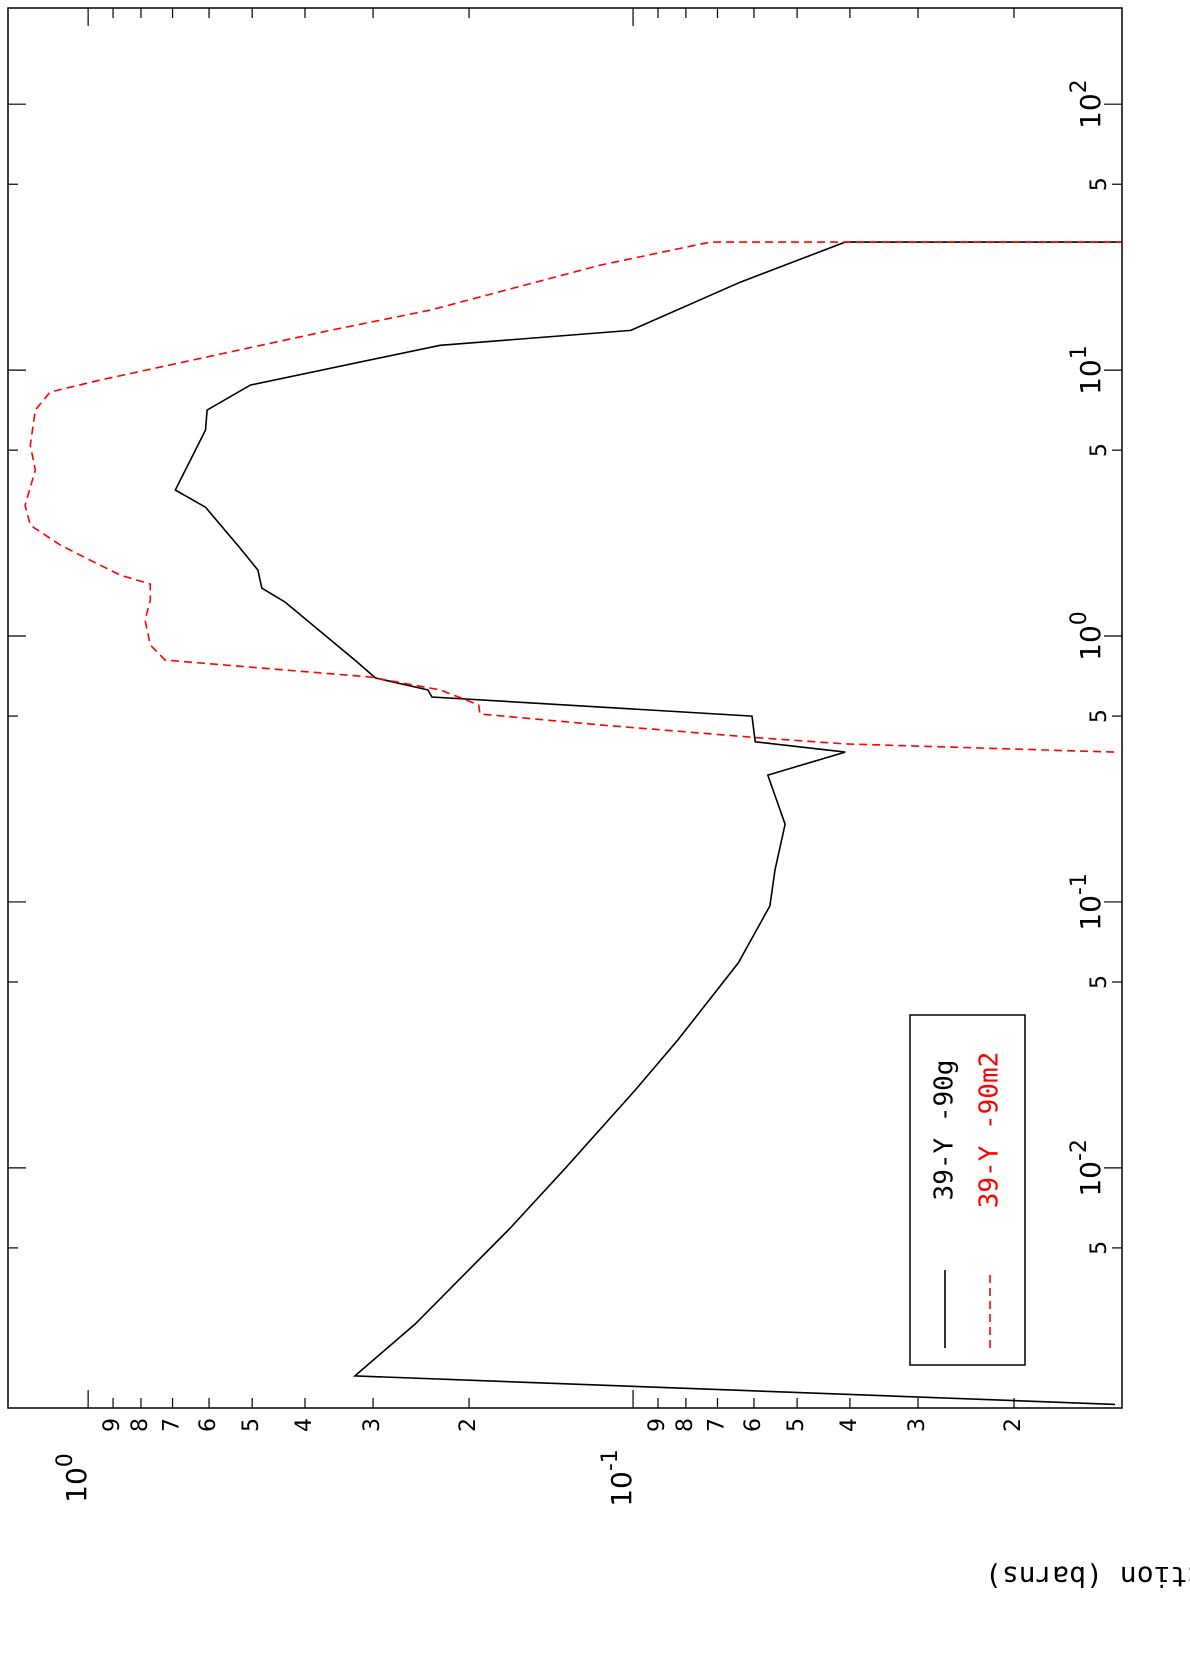 Image resolution: width=1190 pixels, height=1663 pixels. Describe the element at coordinates (1079, 618) in the screenshot. I see `x-tick-label-exponent: 0` at that location.